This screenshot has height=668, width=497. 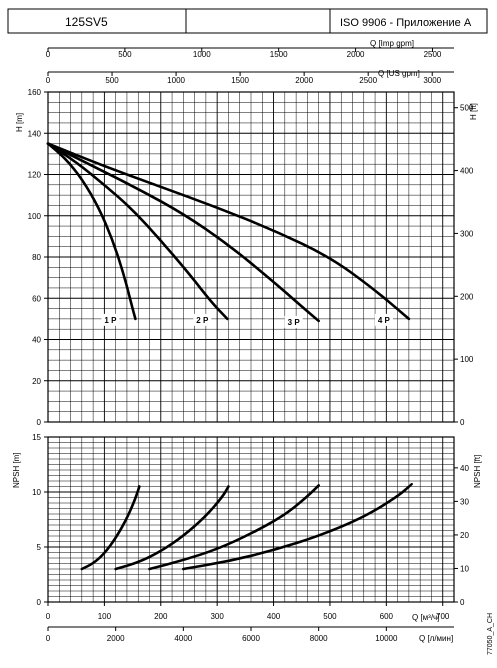 What do you see at coordinates (112, 80) in the screenshot?
I see `us-tick-label: 500` at bounding box center [112, 80].